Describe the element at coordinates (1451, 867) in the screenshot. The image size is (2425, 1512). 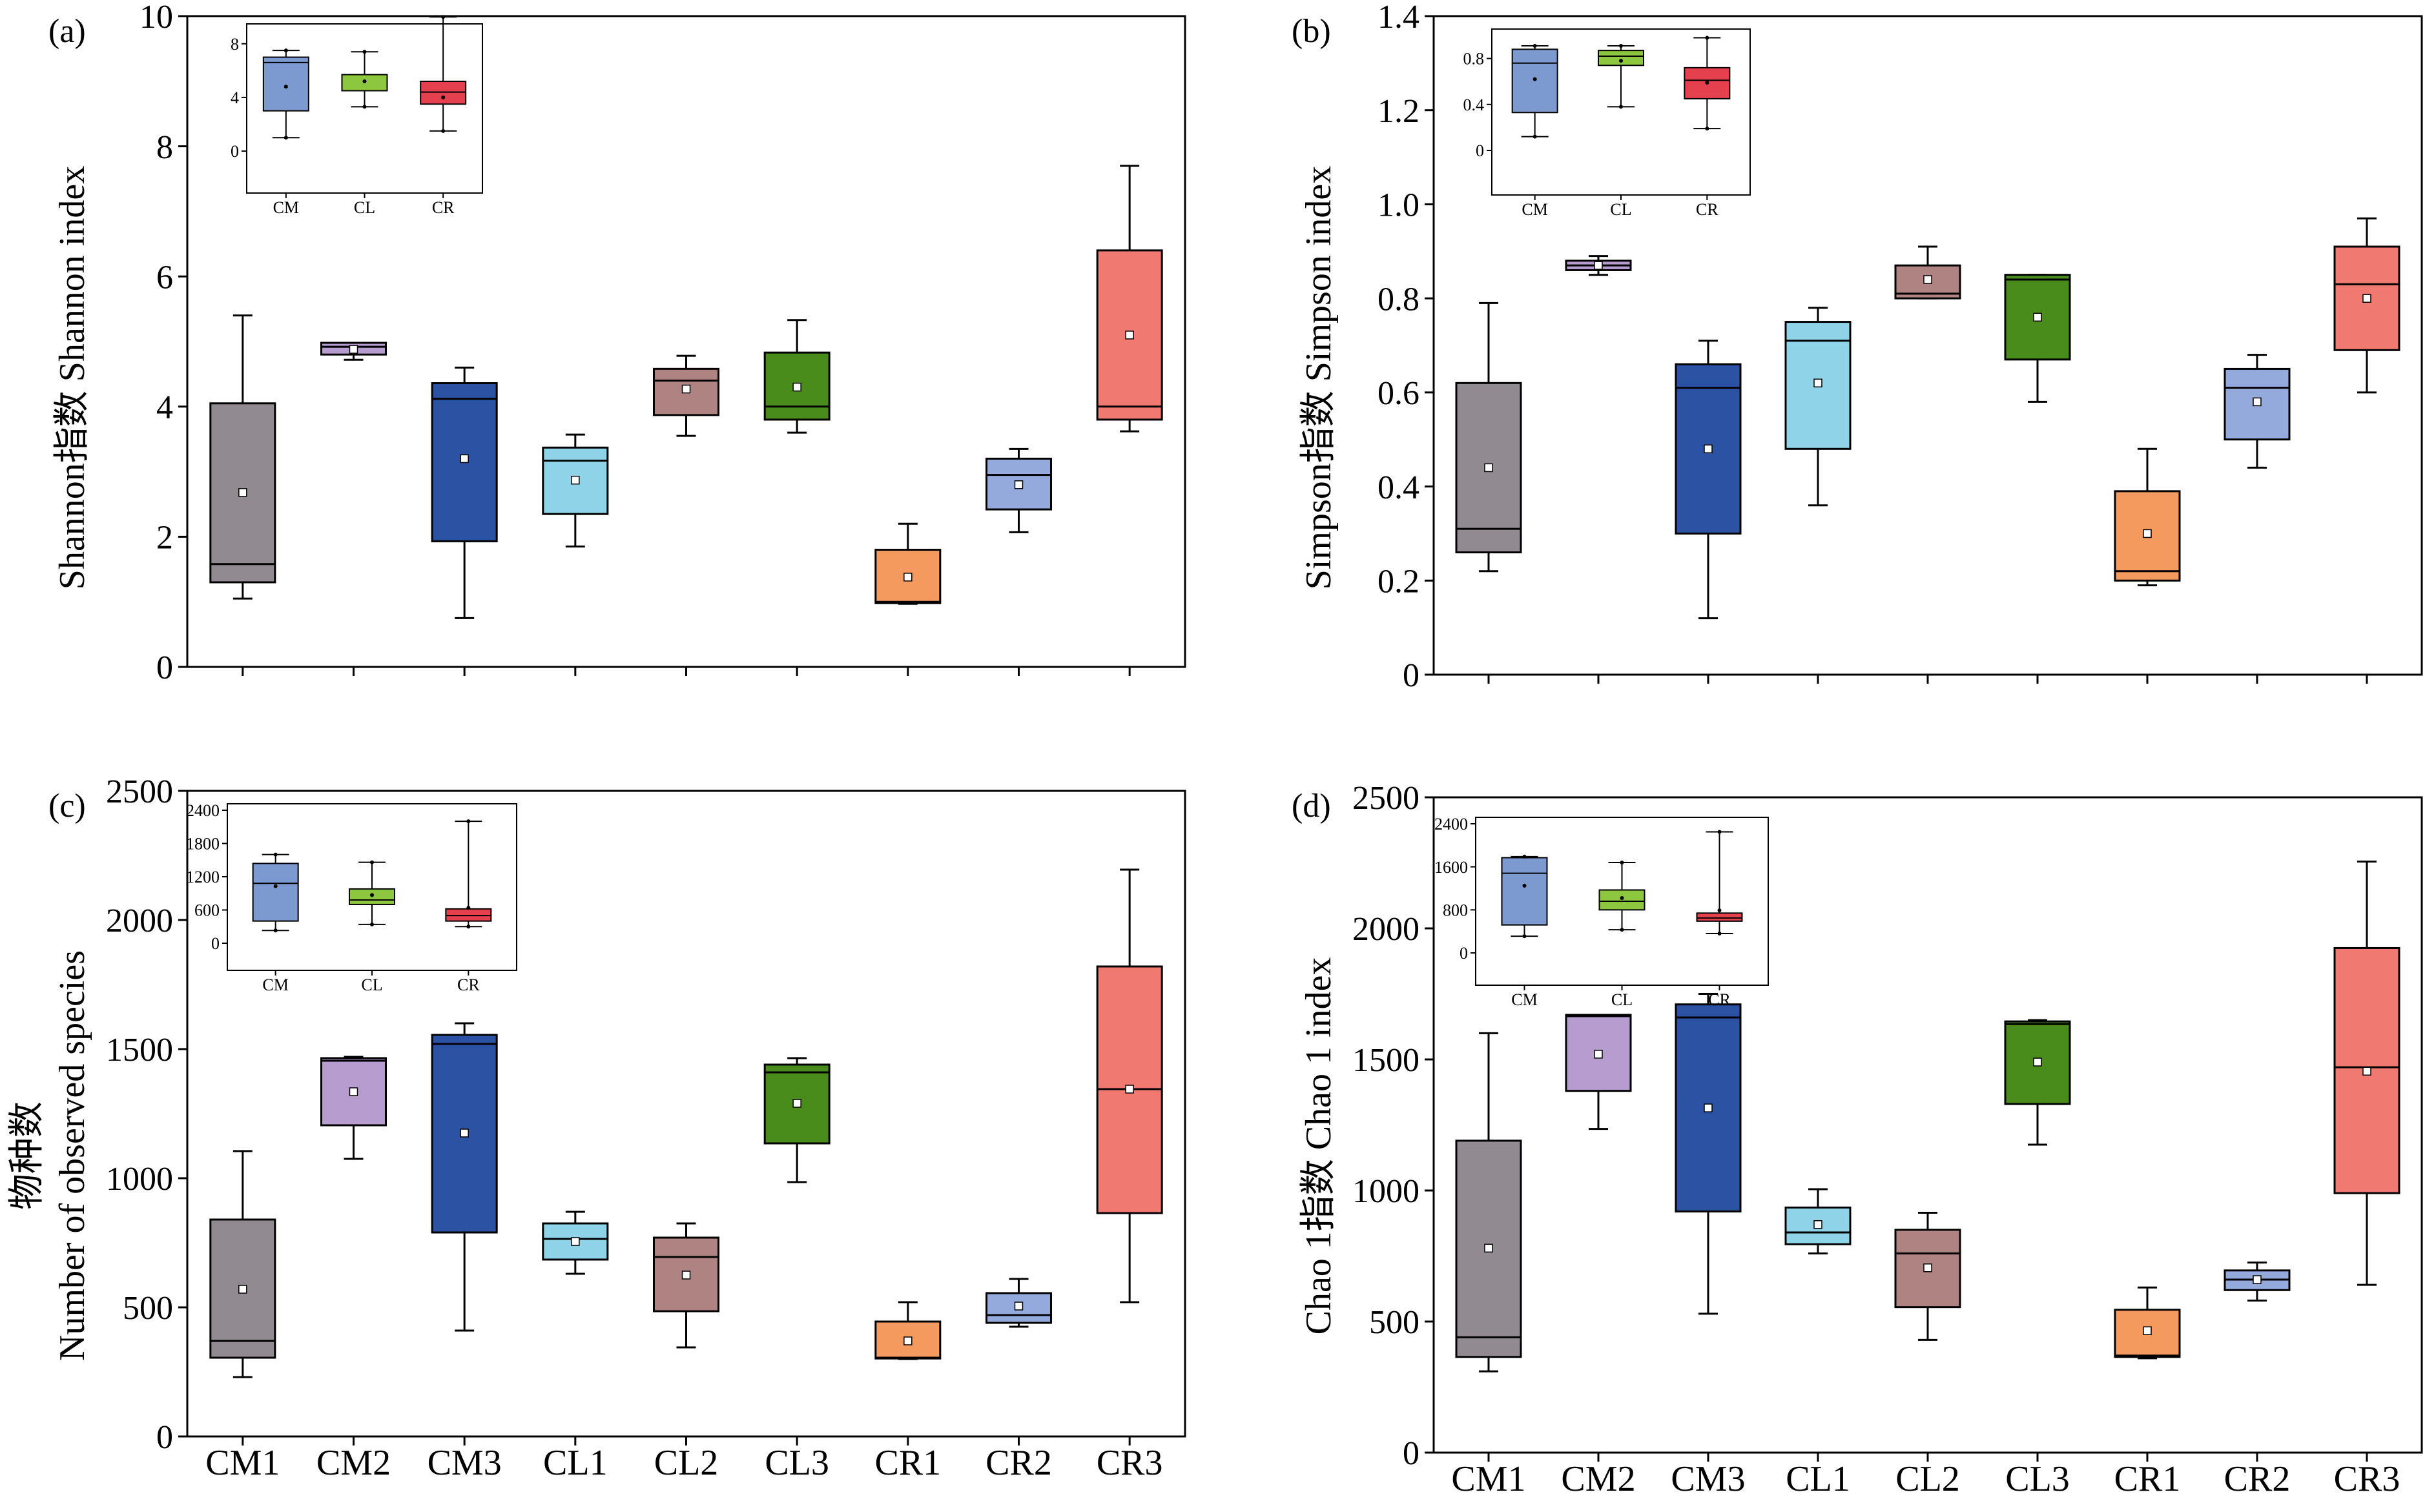
I see `inset-y-tick-label: 1600` at that location.